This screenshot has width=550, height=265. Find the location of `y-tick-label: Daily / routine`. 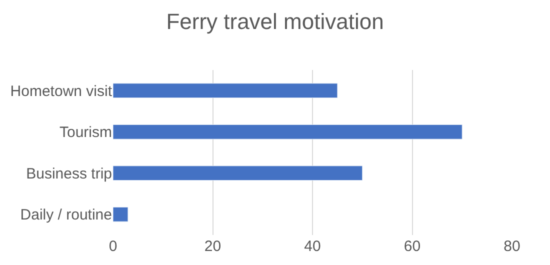

y-tick-label: Daily / routine is located at coordinates (66, 215).